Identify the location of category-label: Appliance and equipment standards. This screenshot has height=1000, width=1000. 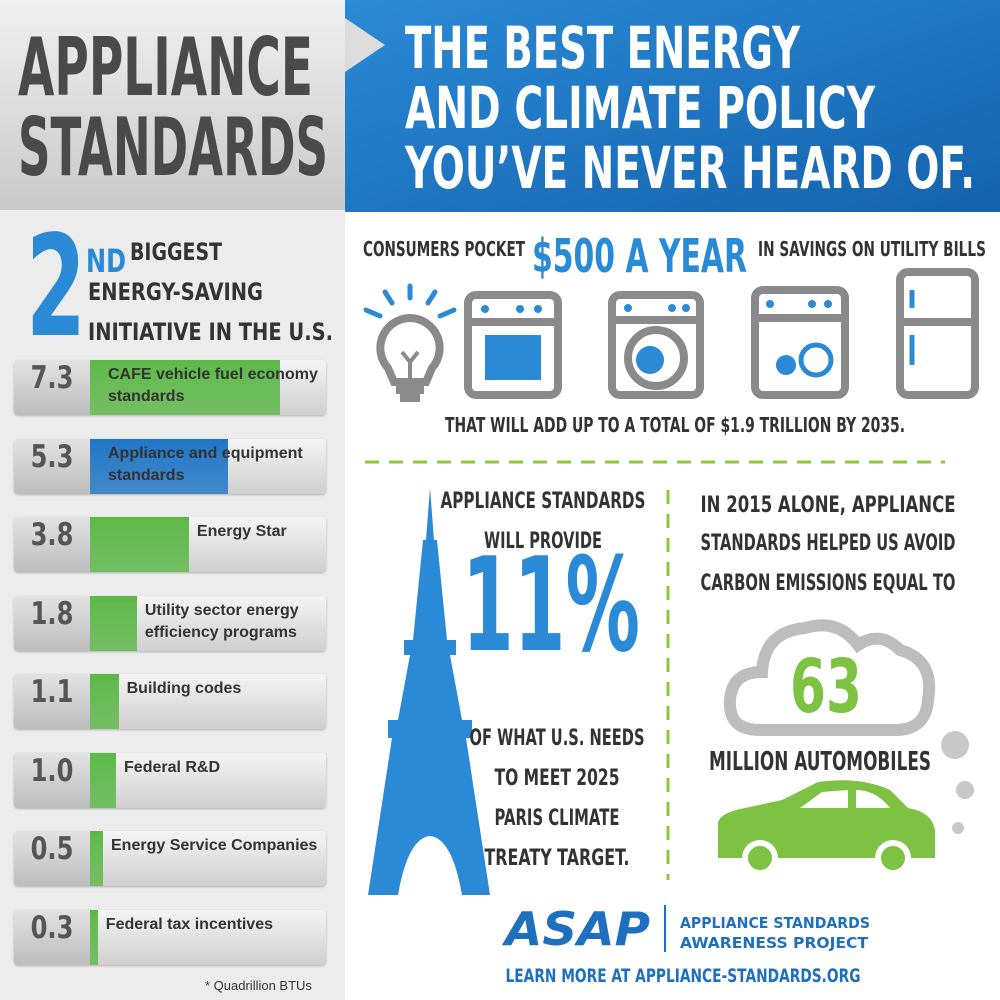
(205, 464).